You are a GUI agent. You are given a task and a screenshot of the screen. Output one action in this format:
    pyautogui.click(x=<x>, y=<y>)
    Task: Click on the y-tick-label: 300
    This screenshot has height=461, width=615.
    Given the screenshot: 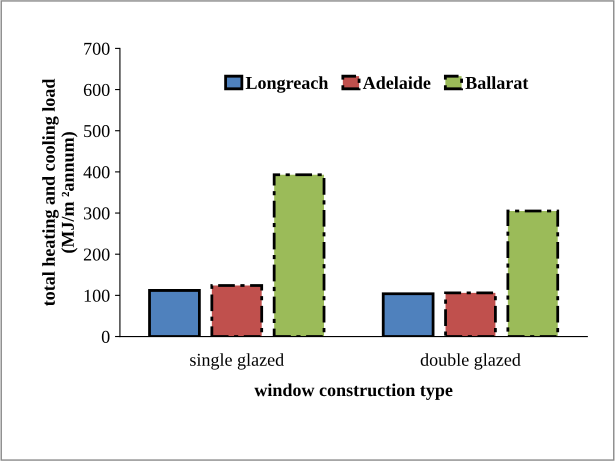 What is the action you would take?
    pyautogui.click(x=97, y=213)
    